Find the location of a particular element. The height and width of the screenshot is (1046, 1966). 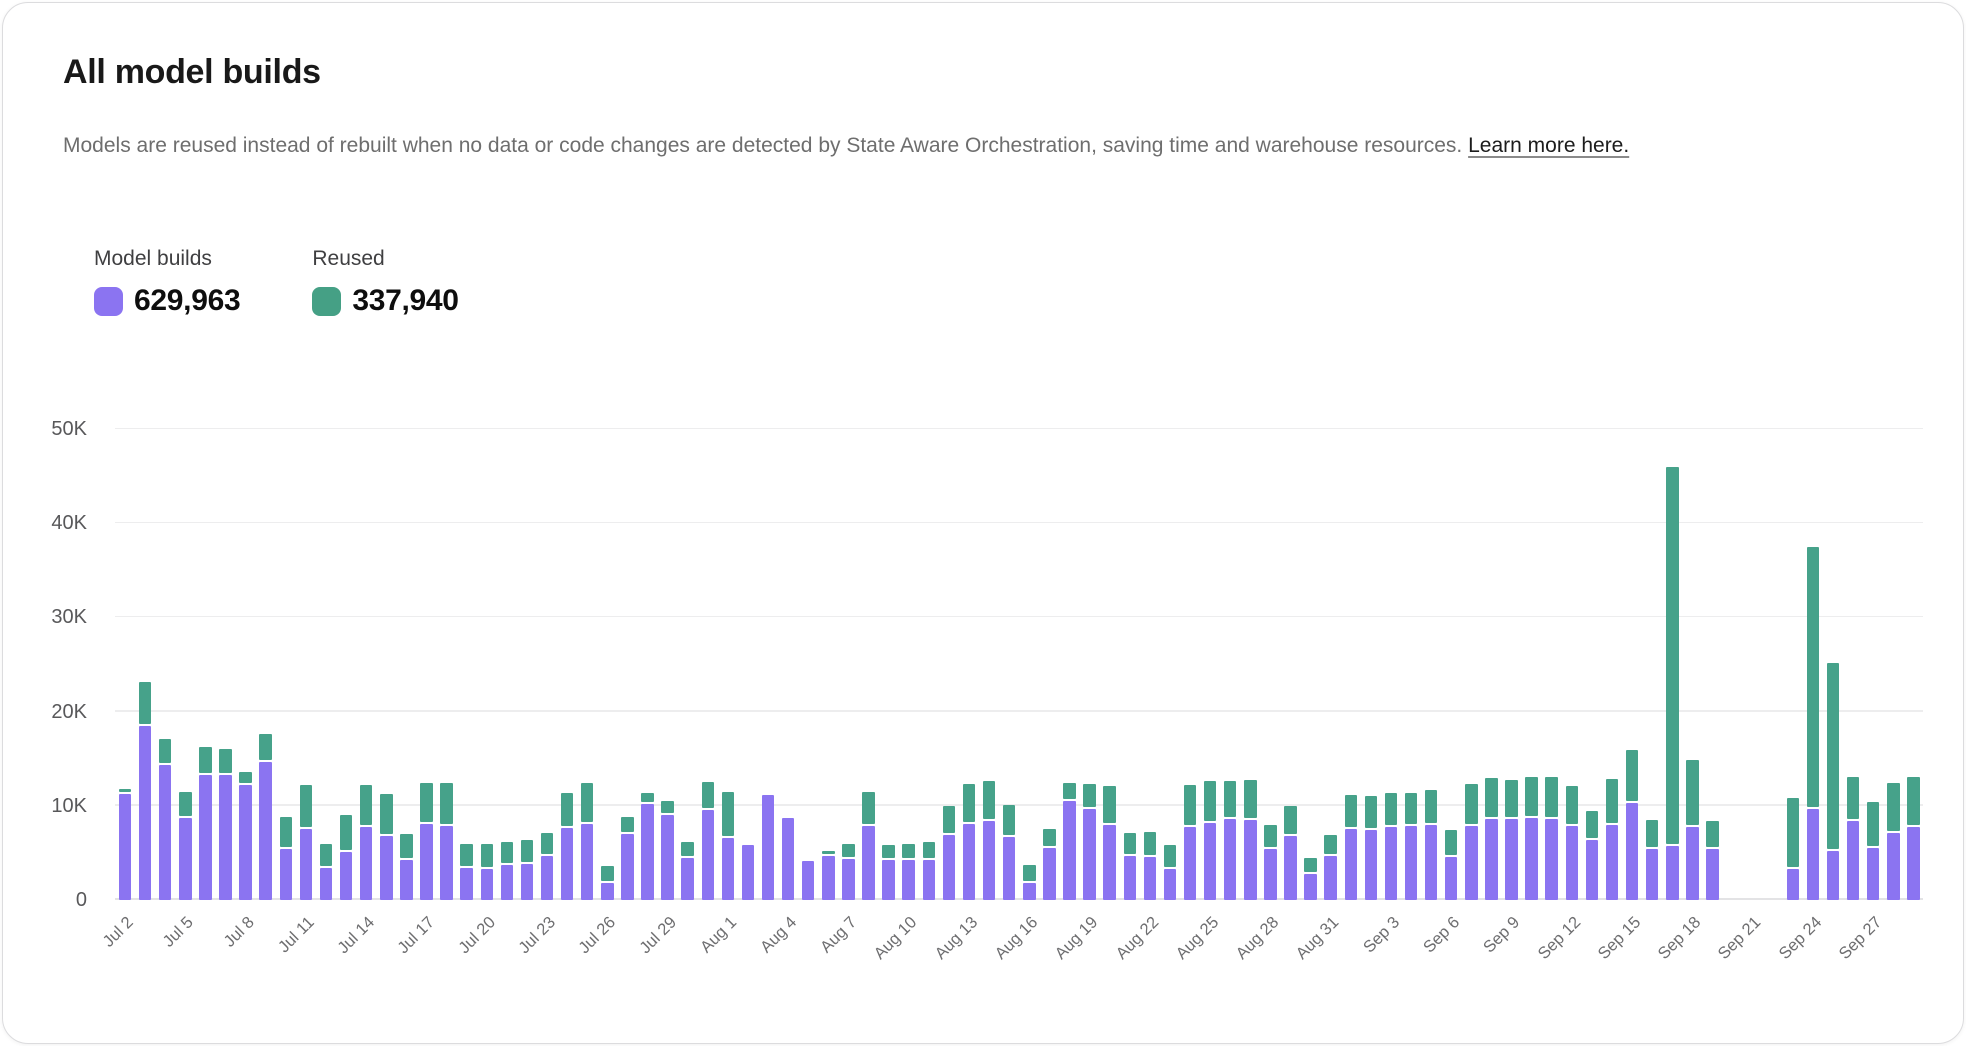

bar-slot-aug-7: Aug 7 is located at coordinates (838, 693).